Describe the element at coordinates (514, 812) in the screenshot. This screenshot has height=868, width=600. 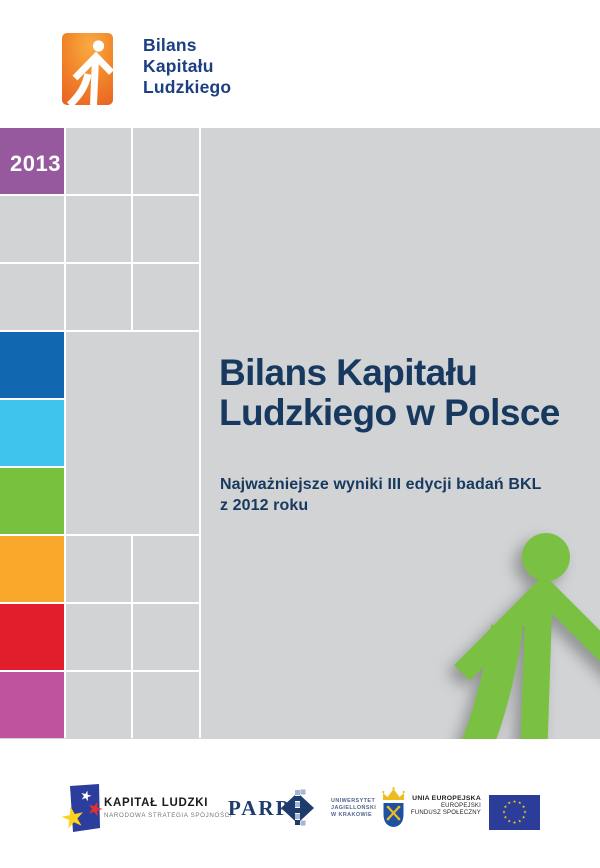
I see `eu-flag-icon` at that location.